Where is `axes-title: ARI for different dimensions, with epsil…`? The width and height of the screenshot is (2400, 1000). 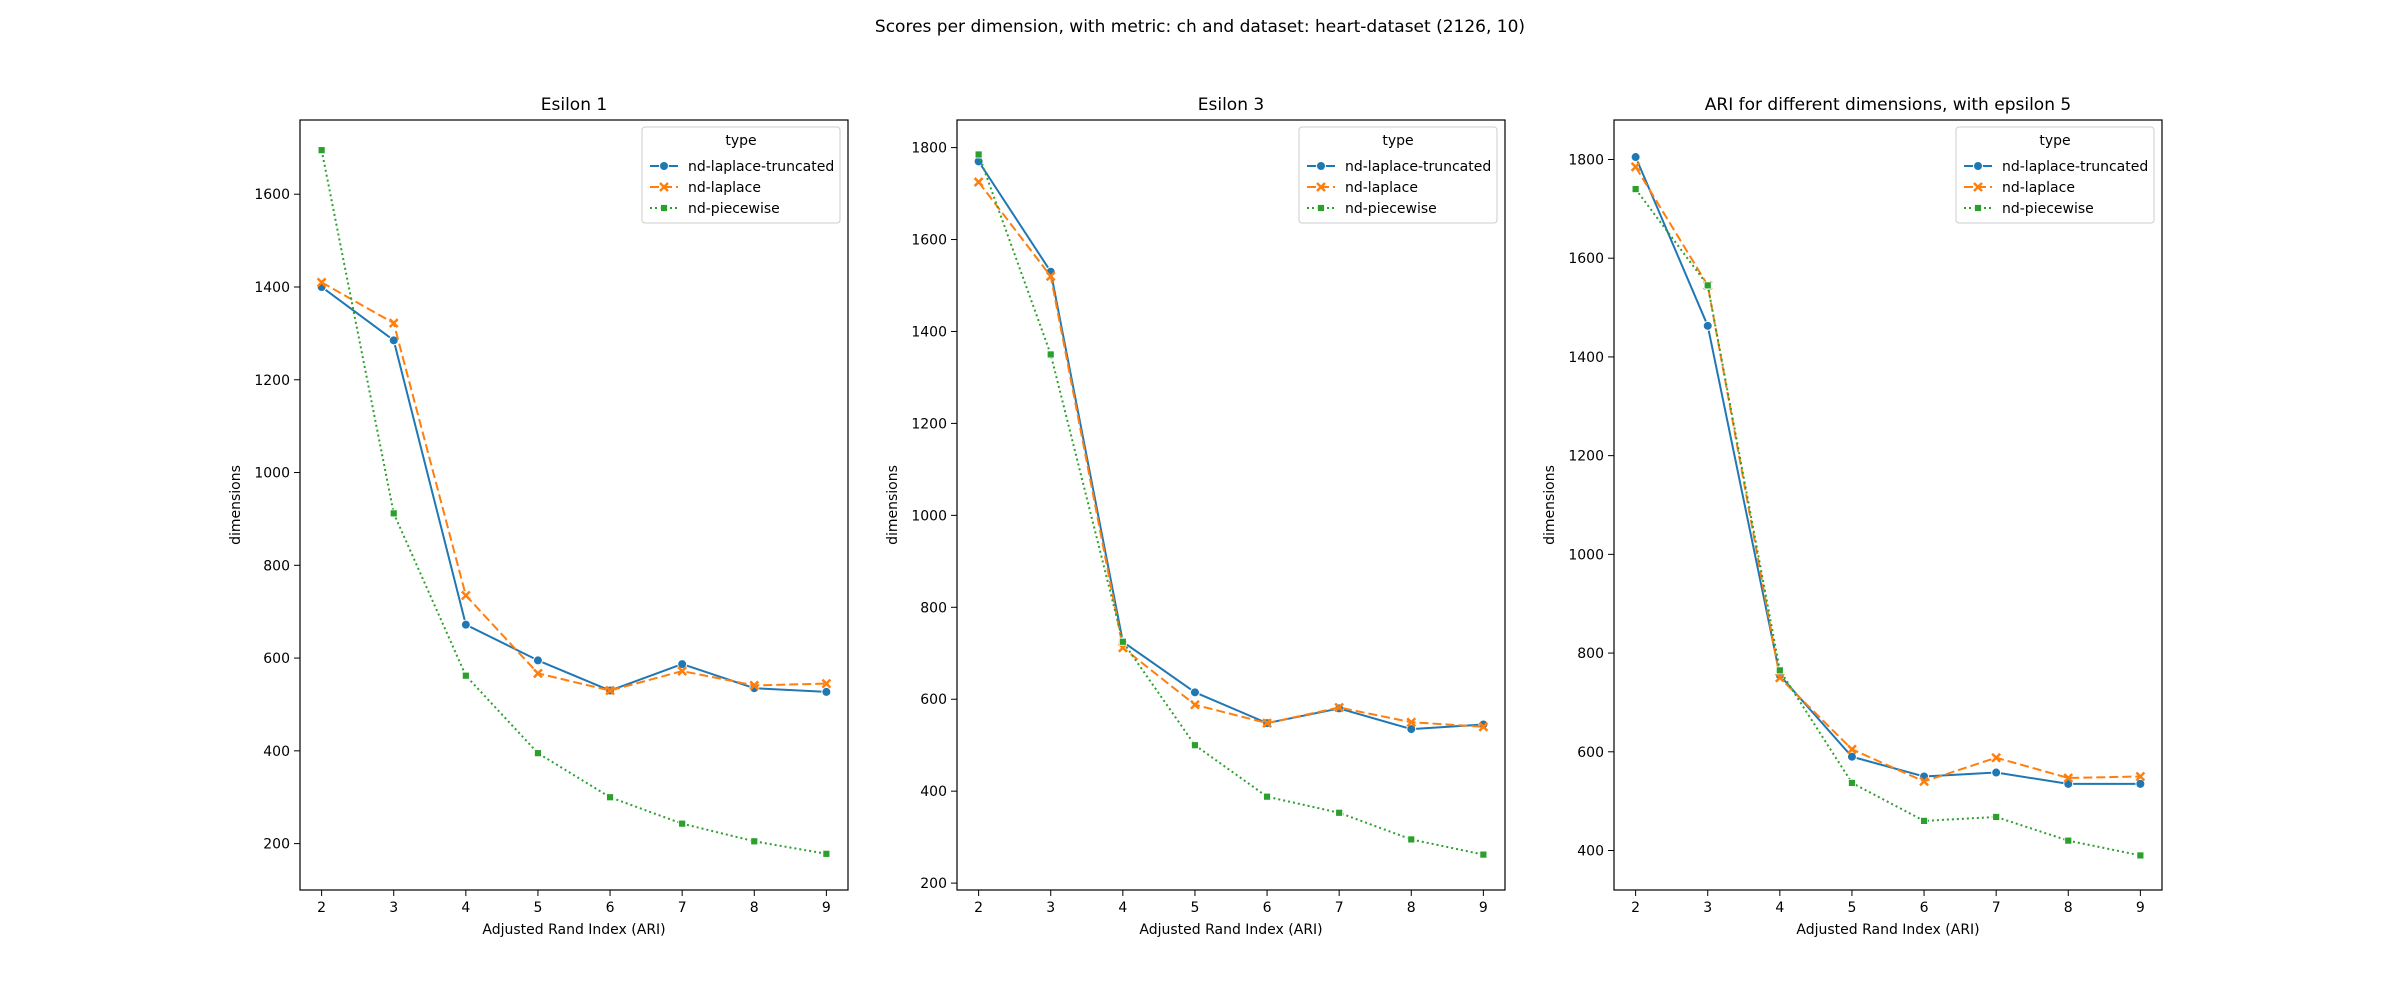 axes-title: ARI for different dimensions, with epsil… is located at coordinates (1888, 105).